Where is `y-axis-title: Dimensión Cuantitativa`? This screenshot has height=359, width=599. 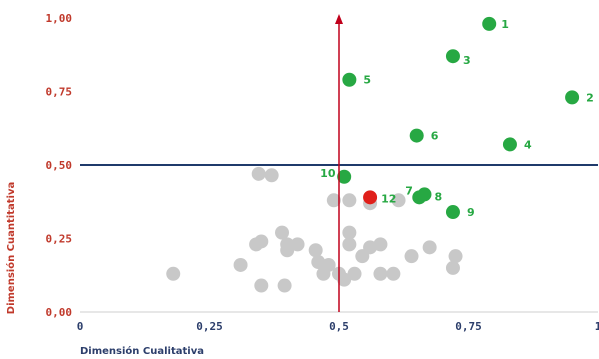 y-axis-title: Dimensión Cuantitativa is located at coordinates (11, 248).